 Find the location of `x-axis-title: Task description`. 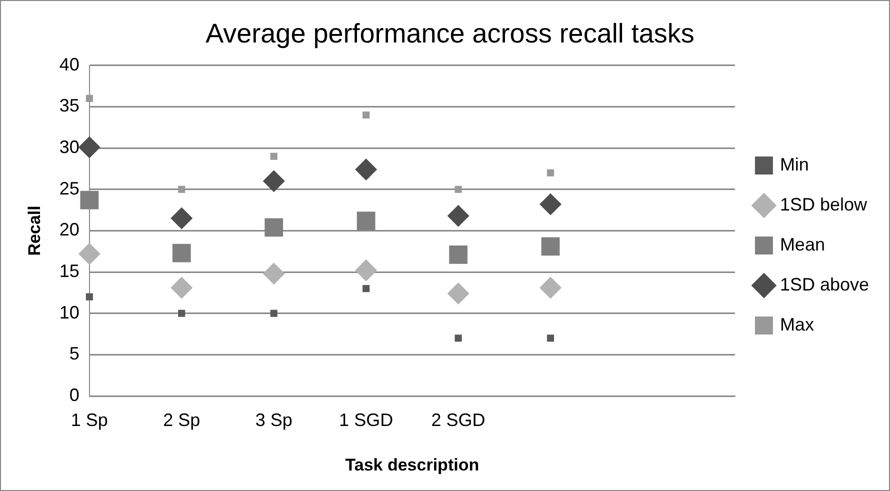

x-axis-title: Task description is located at coordinates (412, 464).